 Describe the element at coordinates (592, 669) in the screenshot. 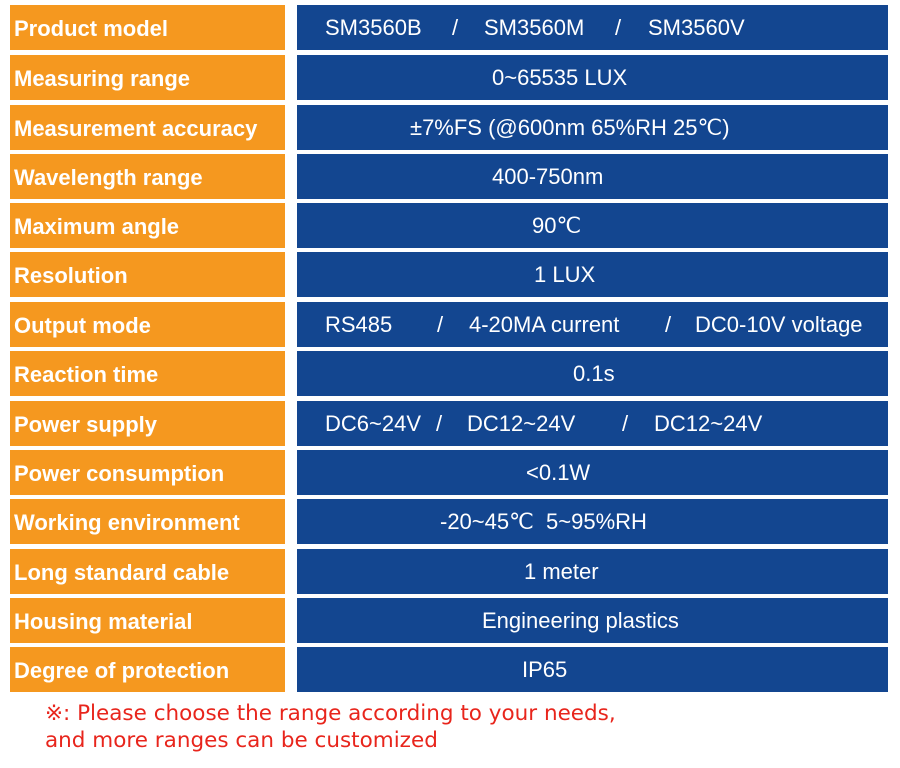

I see `spec-value: IP65` at that location.